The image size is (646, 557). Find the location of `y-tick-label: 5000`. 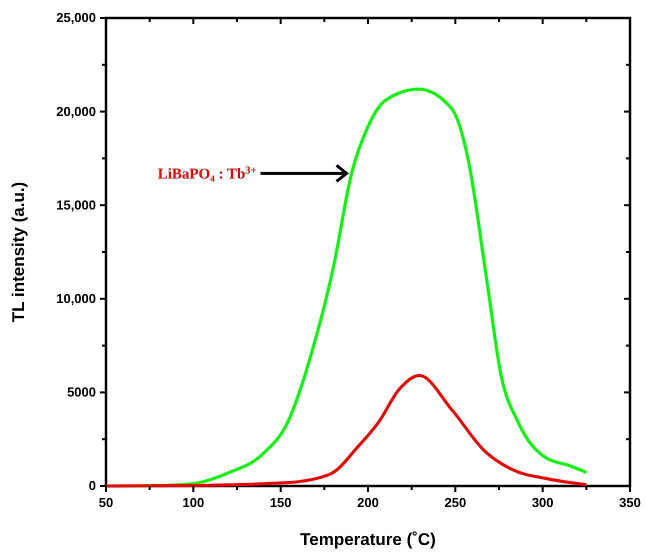

y-tick-label: 5000 is located at coordinates (81, 392).